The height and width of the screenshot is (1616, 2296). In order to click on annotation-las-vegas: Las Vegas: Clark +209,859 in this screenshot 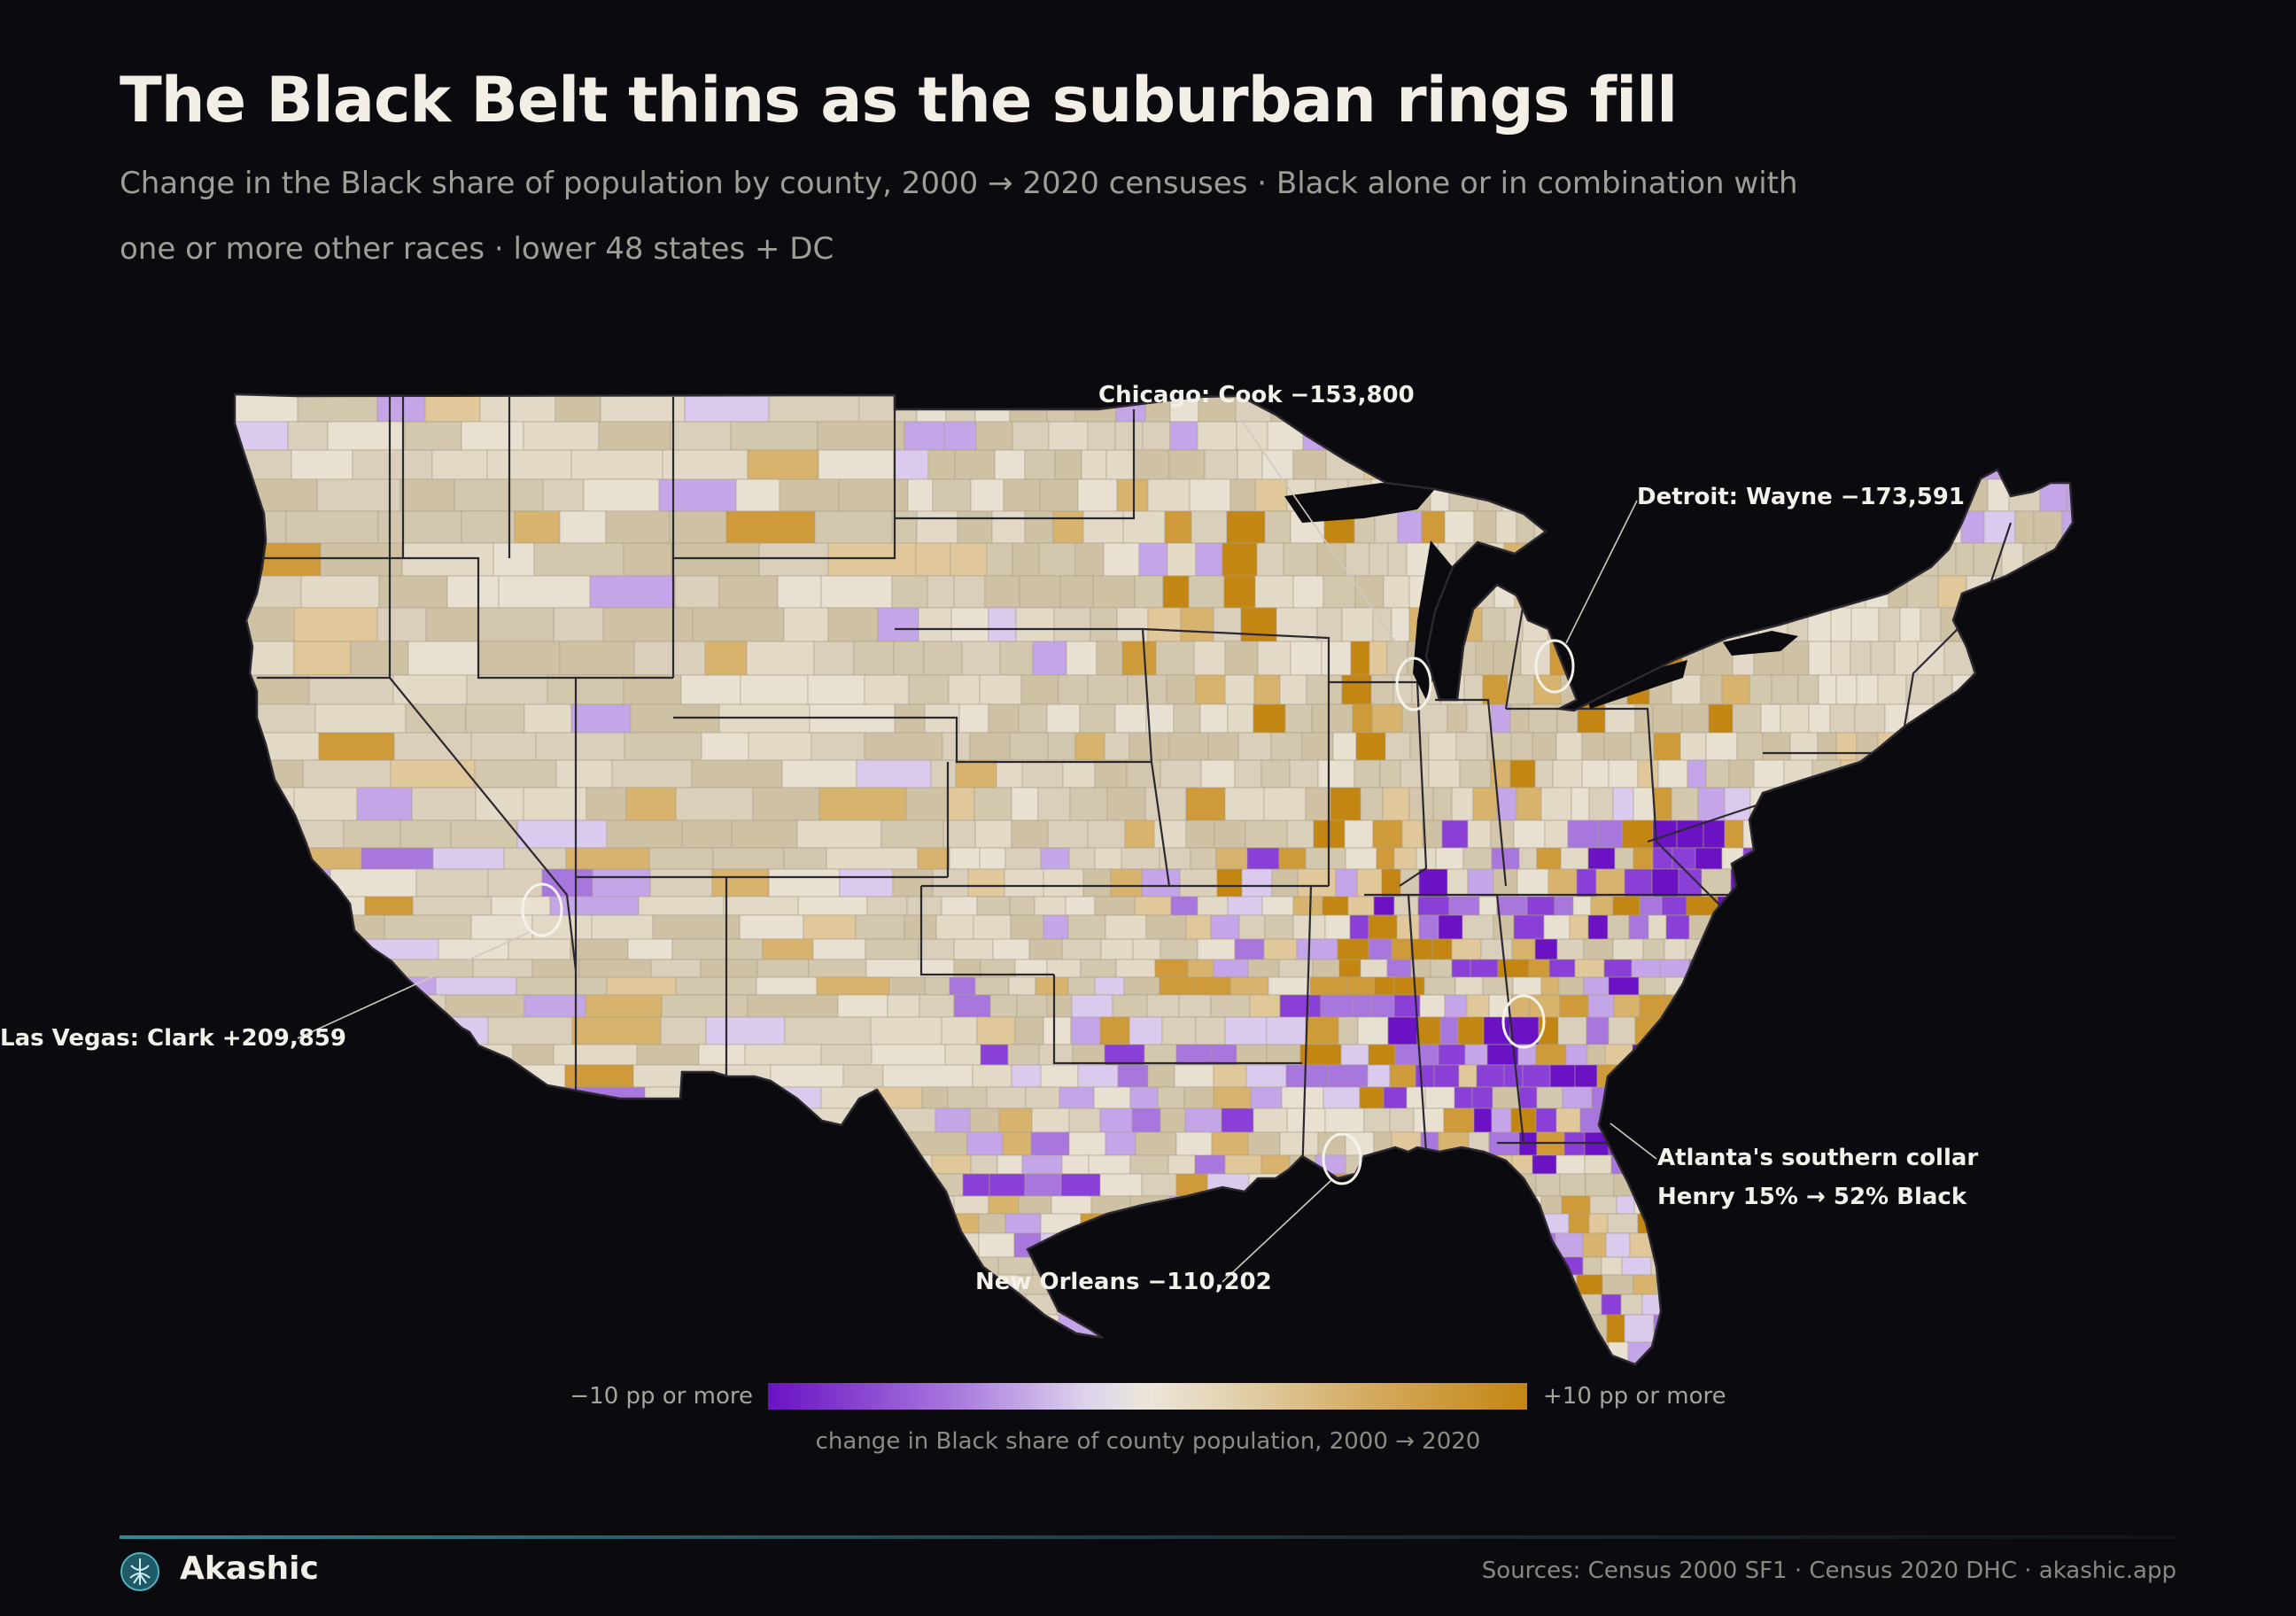, I will do `click(173, 1038)`.